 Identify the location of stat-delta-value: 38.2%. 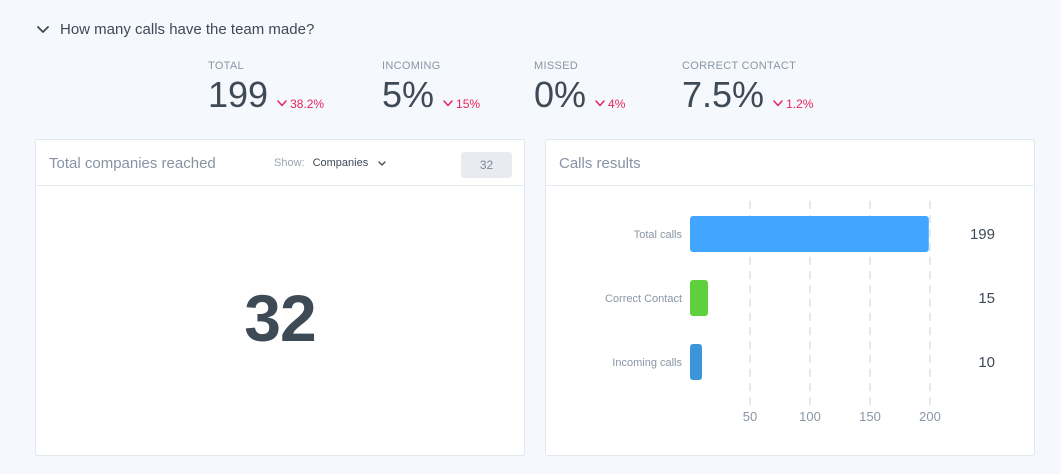
(307, 103).